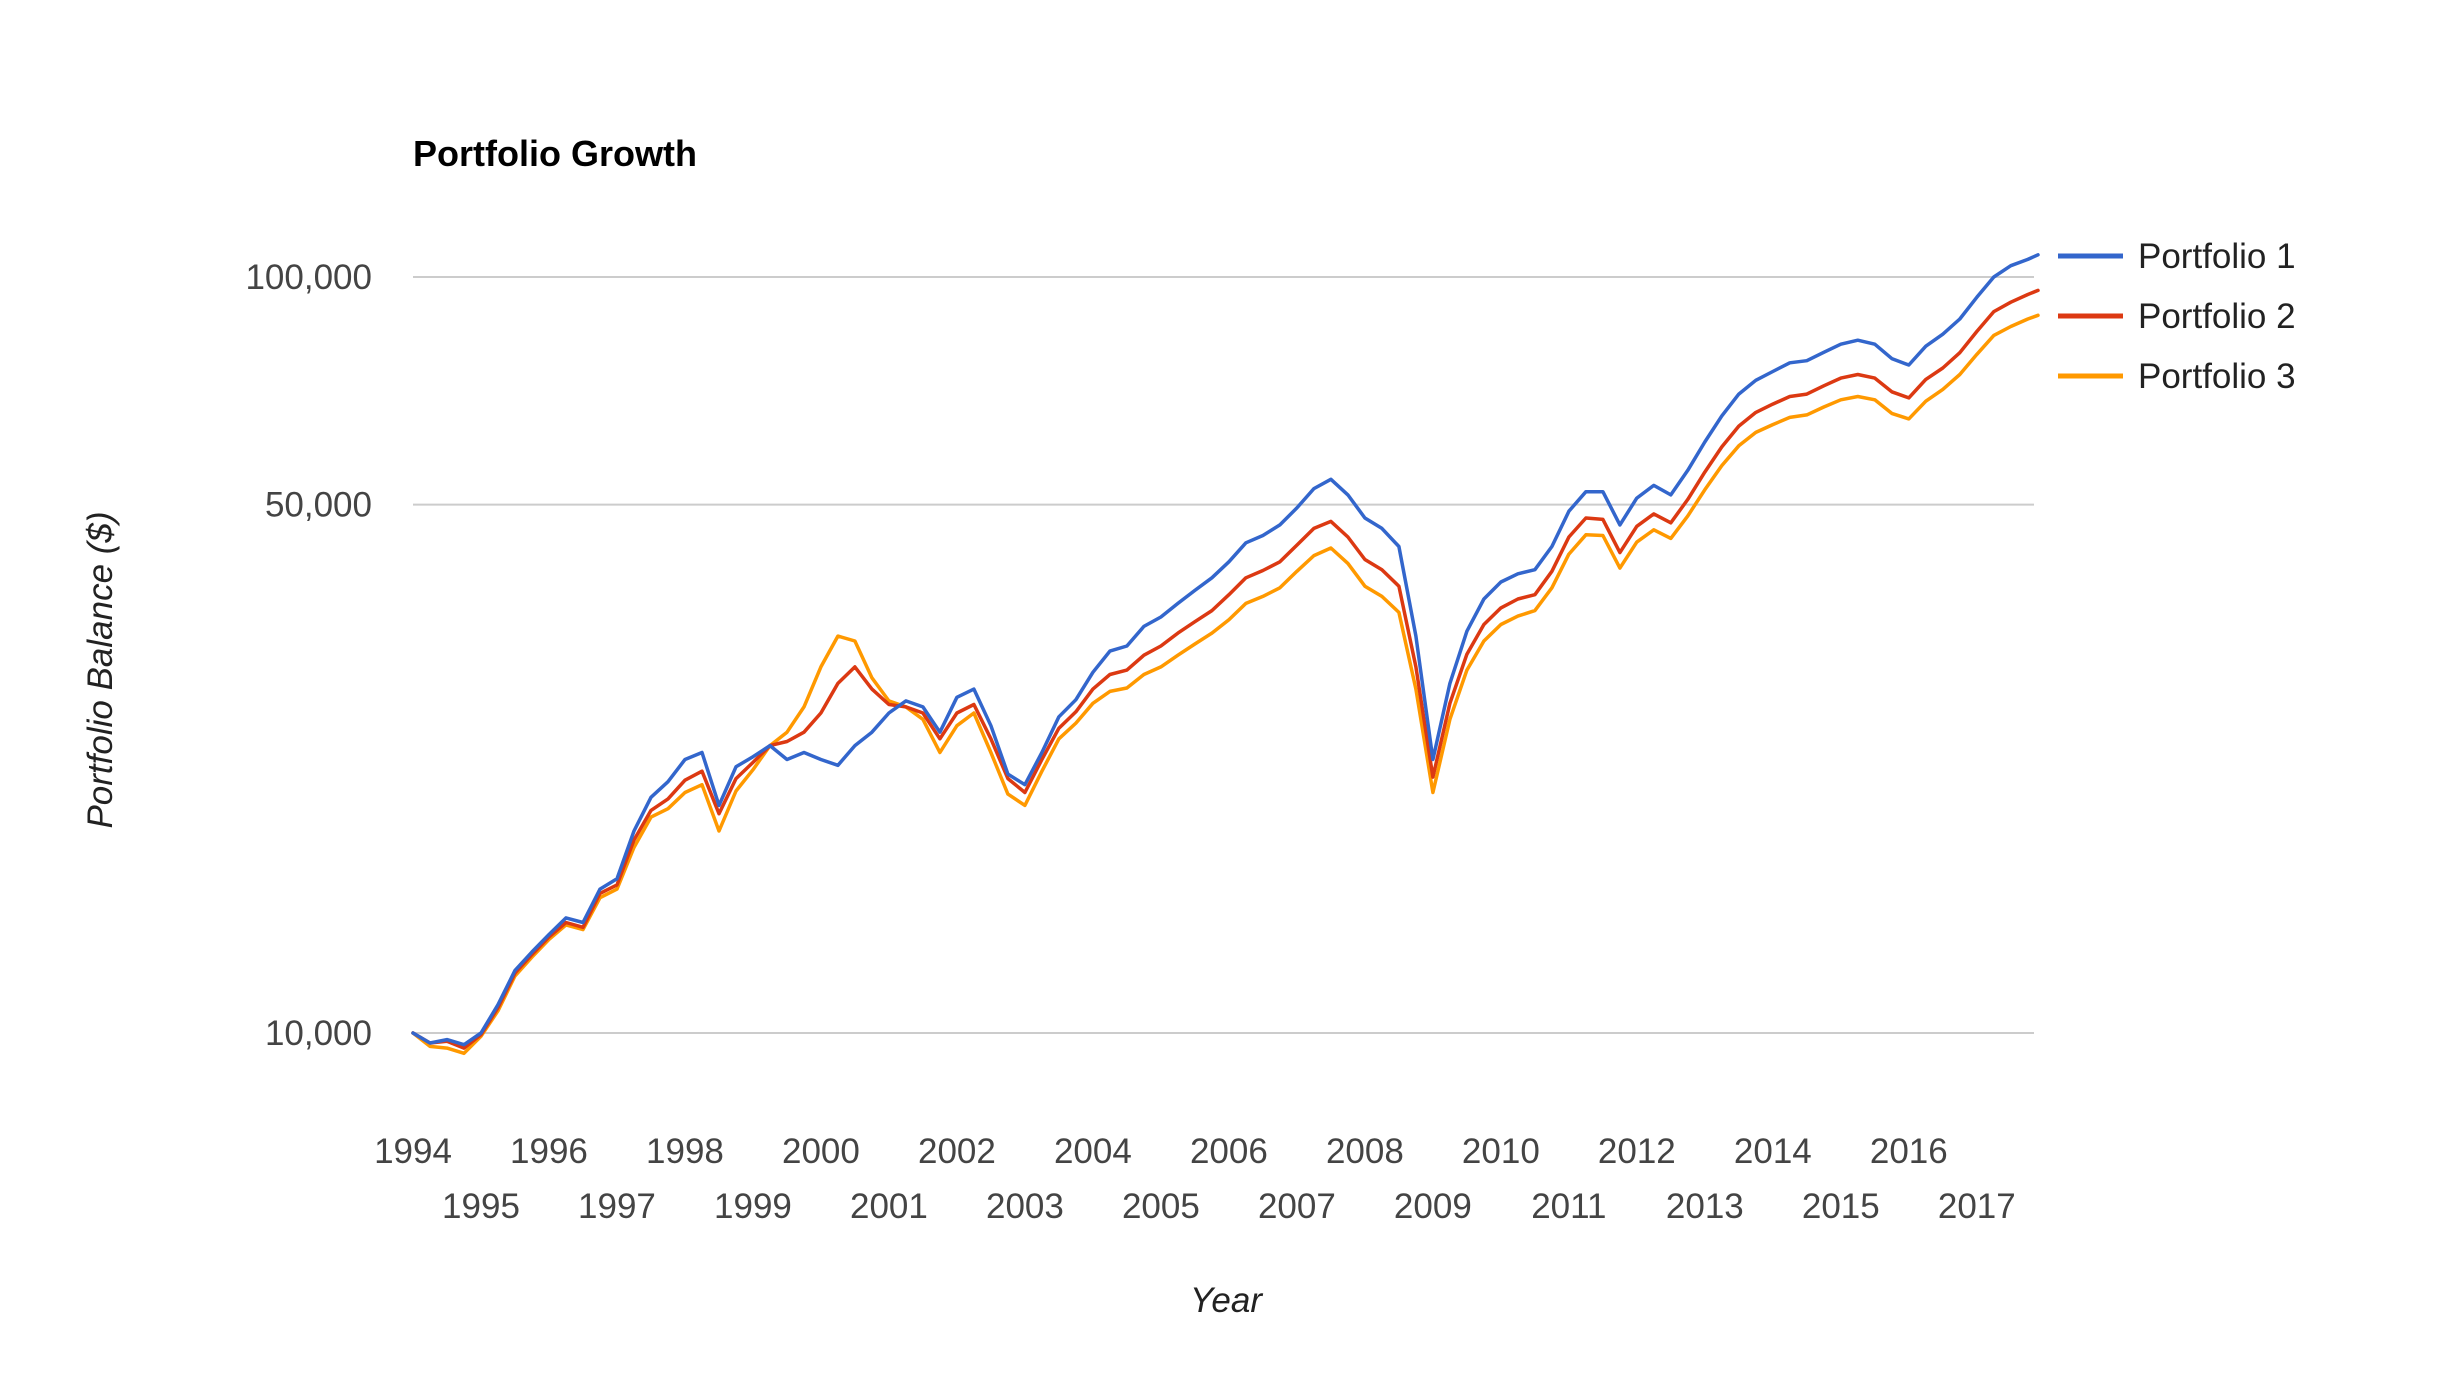 Image resolution: width=2458 pixels, height=1390 pixels. I want to click on chart-title: Portfolio Growth, so click(555, 153).